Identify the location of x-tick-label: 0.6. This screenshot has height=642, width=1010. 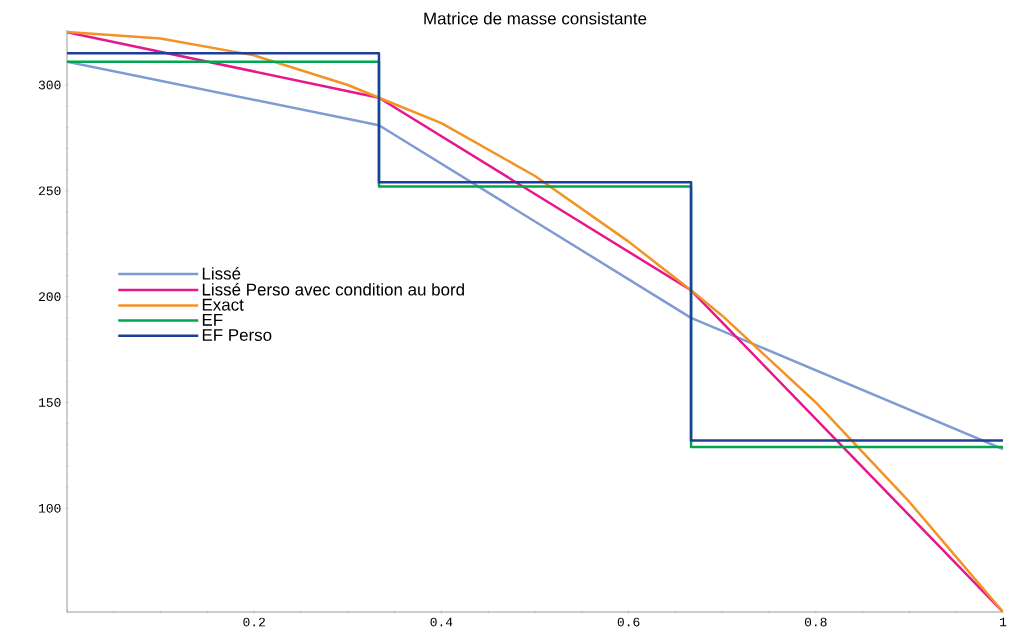
(628, 622).